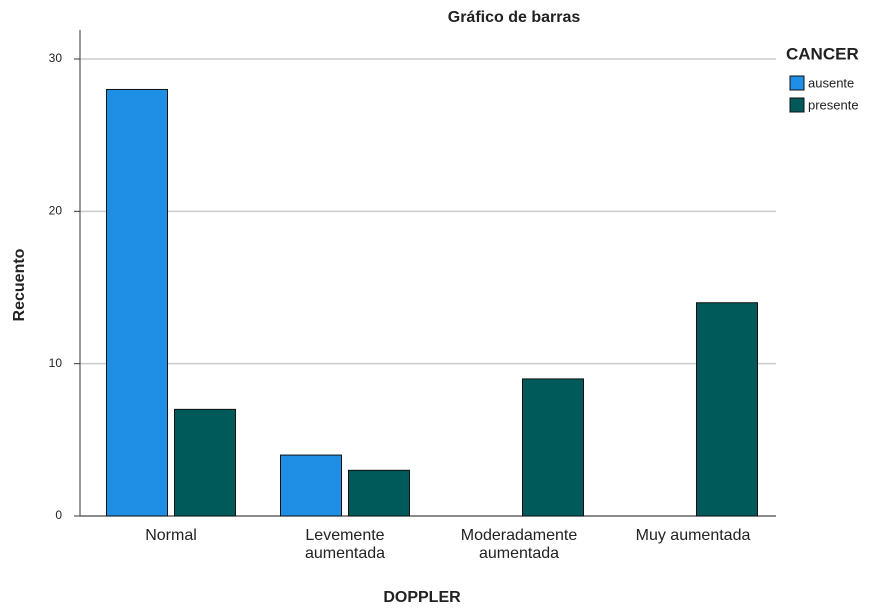 This screenshot has height=609, width=878. I want to click on y-axis-label: Recuento, so click(19, 284).